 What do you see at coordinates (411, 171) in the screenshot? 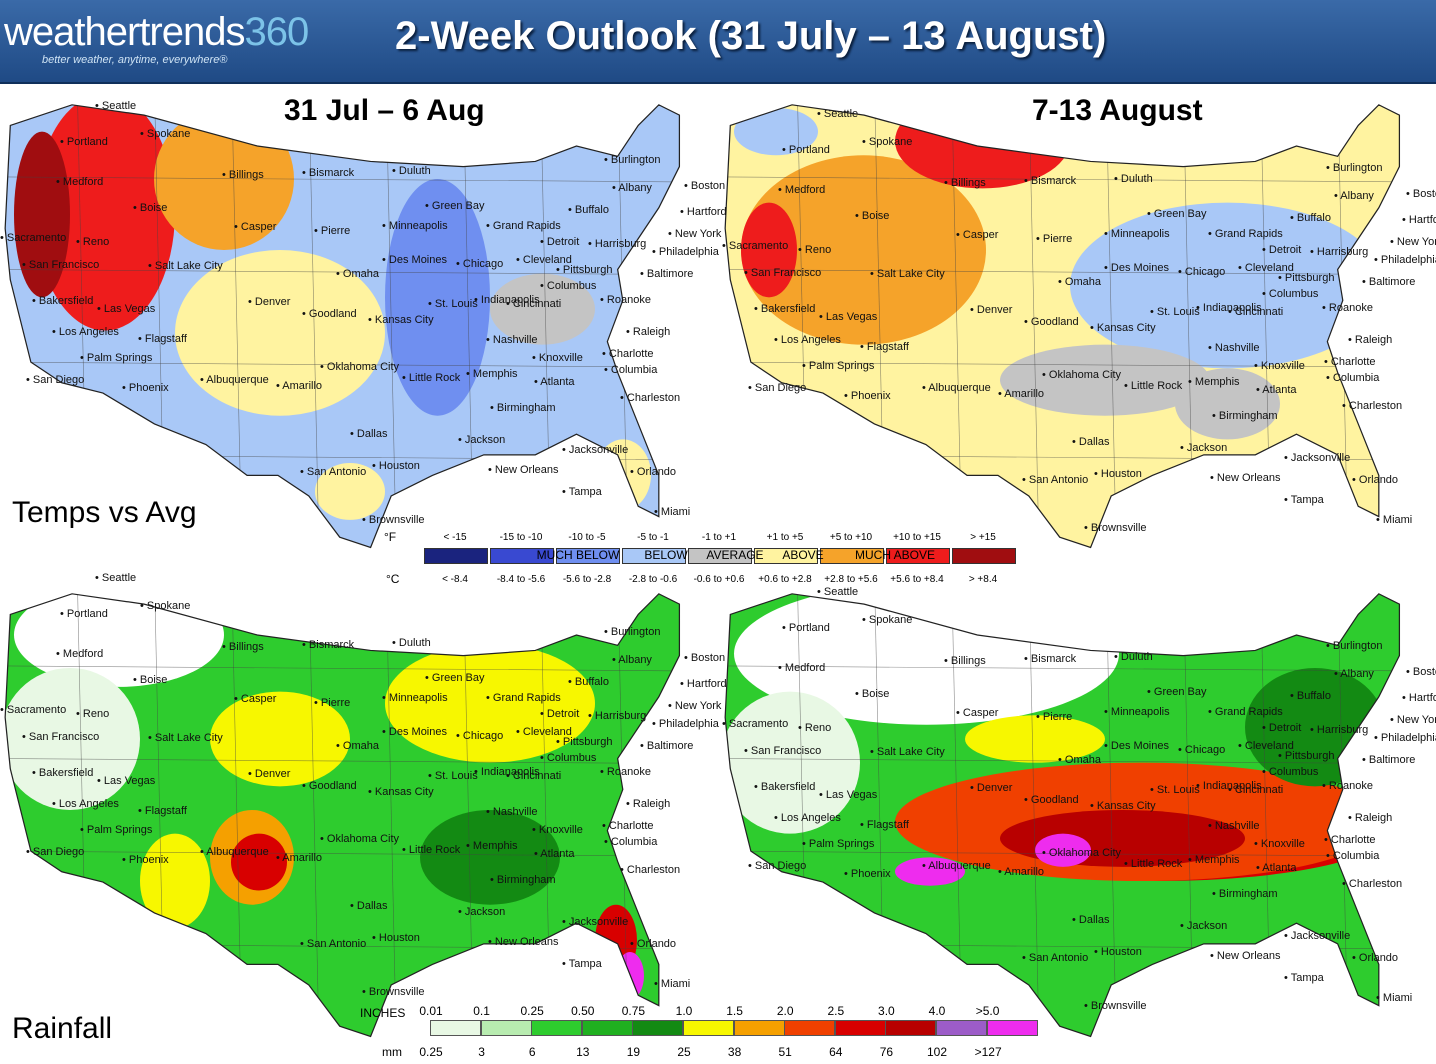
I see `city-label-duluth: • Duluth` at bounding box center [411, 171].